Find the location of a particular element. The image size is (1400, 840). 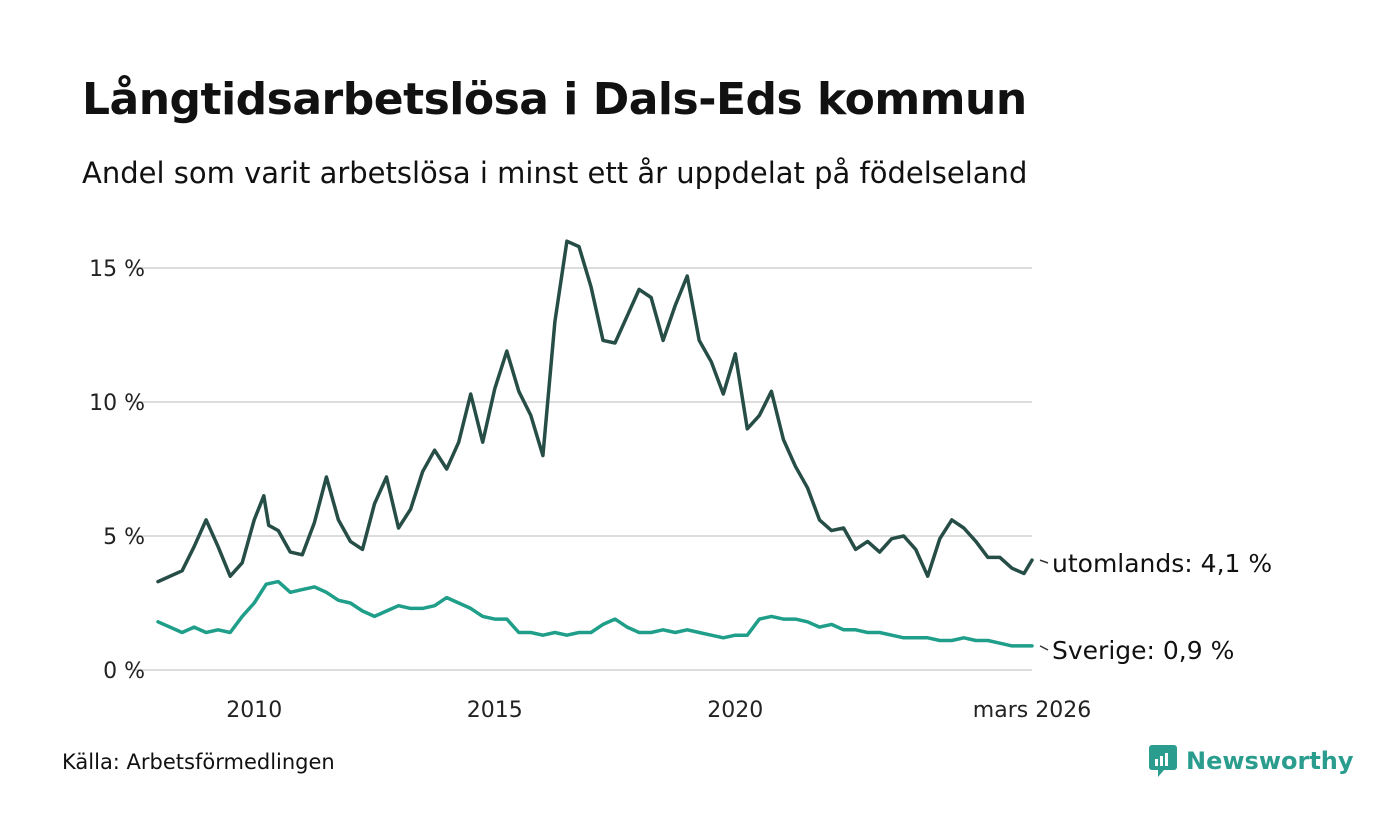

x-tick-label: 2020 is located at coordinates (735, 710).